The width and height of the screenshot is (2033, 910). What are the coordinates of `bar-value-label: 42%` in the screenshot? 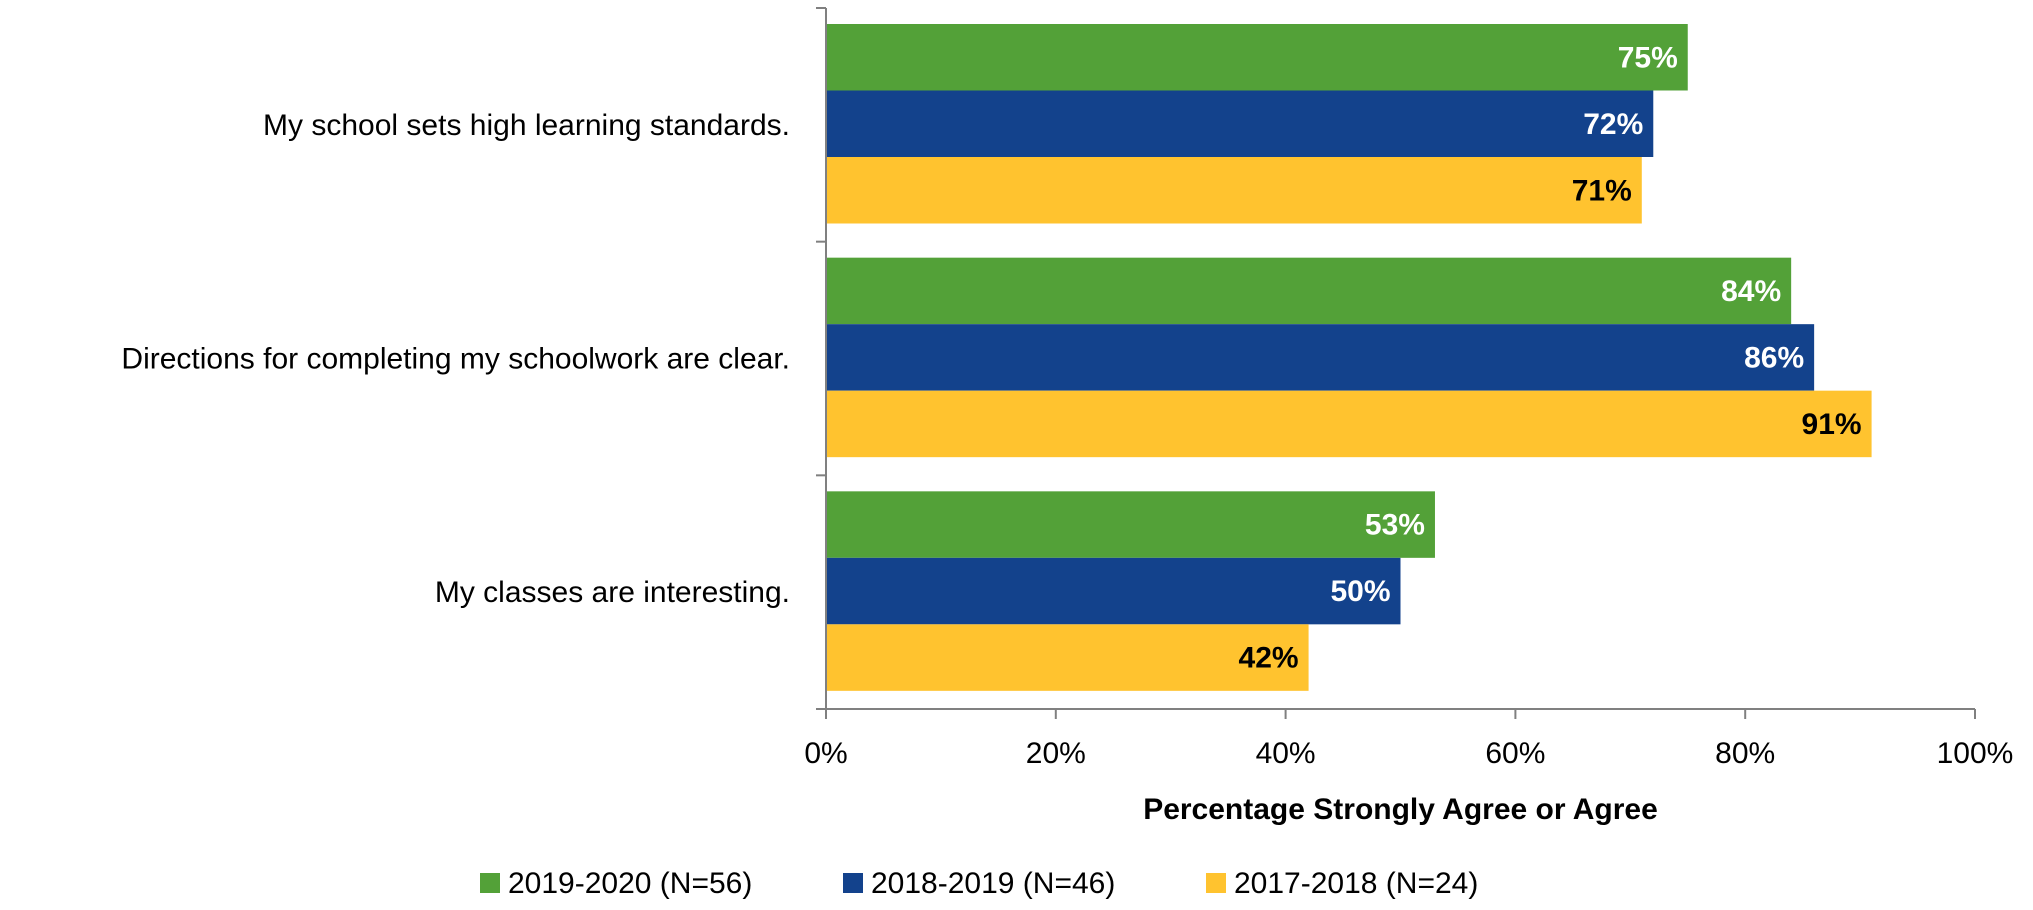 It's located at (1269, 658).